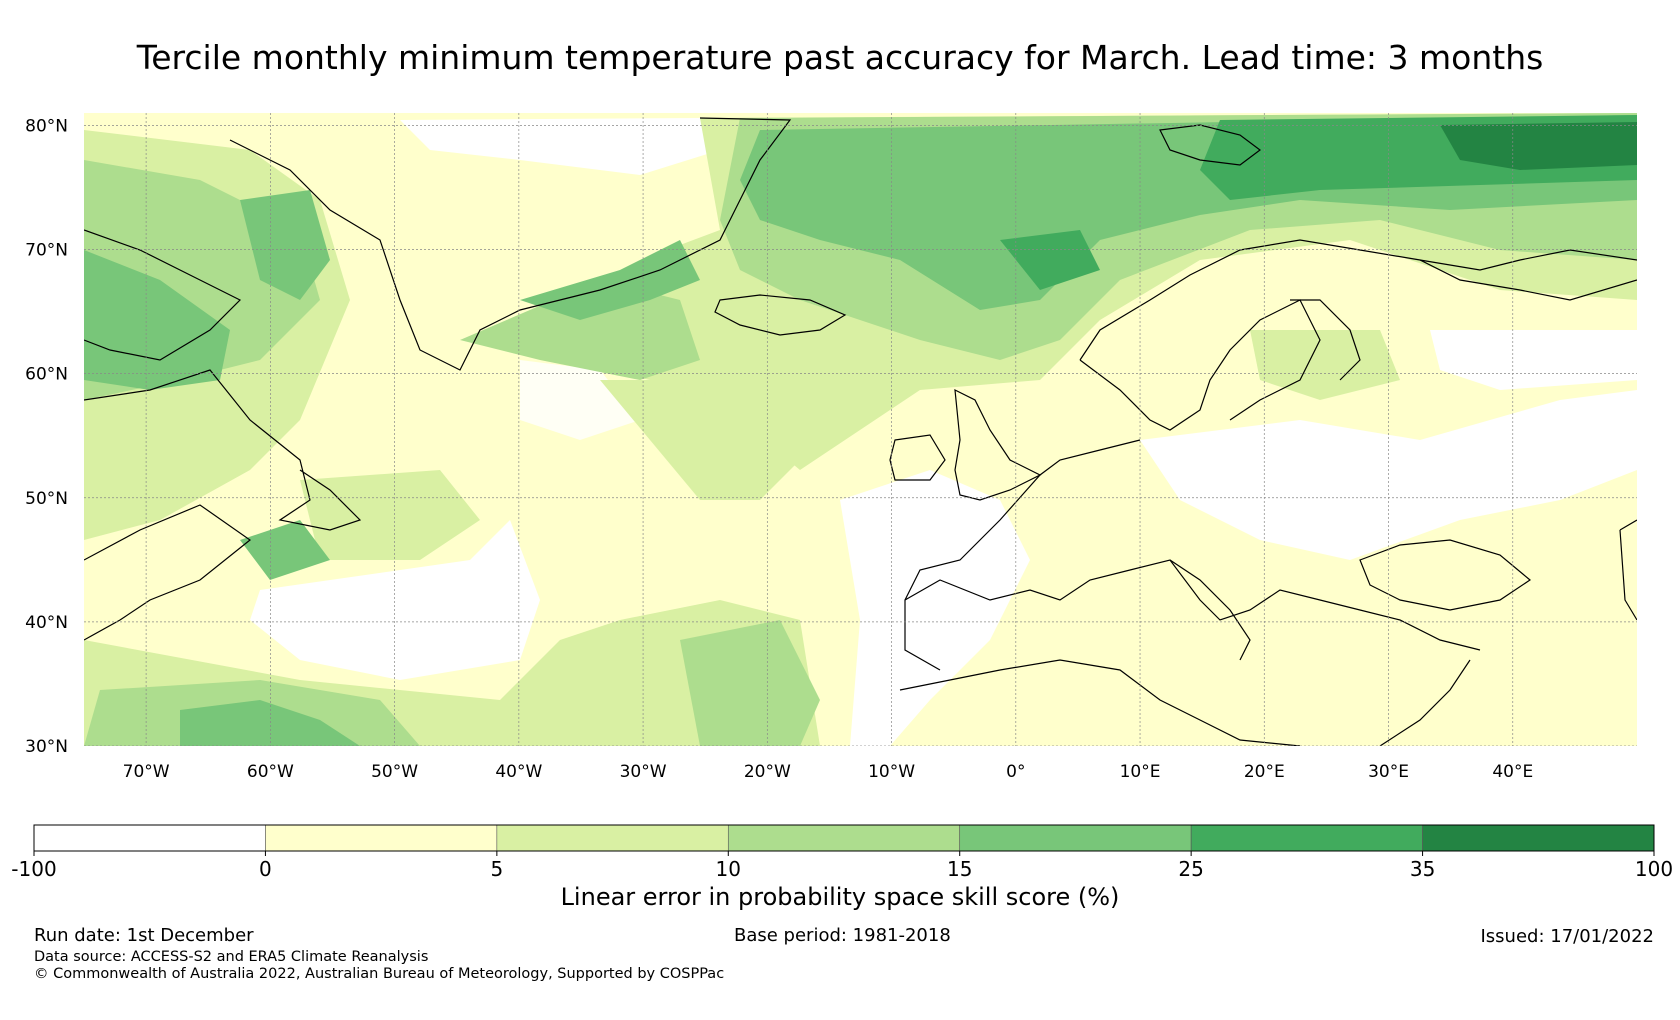 This screenshot has height=1020, width=1680. I want to click on longitude-label: 40°W, so click(518, 772).